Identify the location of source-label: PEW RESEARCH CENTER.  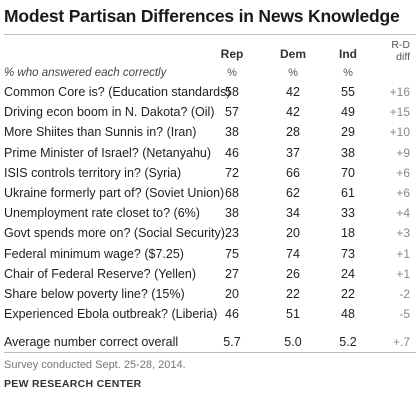
(73, 384).